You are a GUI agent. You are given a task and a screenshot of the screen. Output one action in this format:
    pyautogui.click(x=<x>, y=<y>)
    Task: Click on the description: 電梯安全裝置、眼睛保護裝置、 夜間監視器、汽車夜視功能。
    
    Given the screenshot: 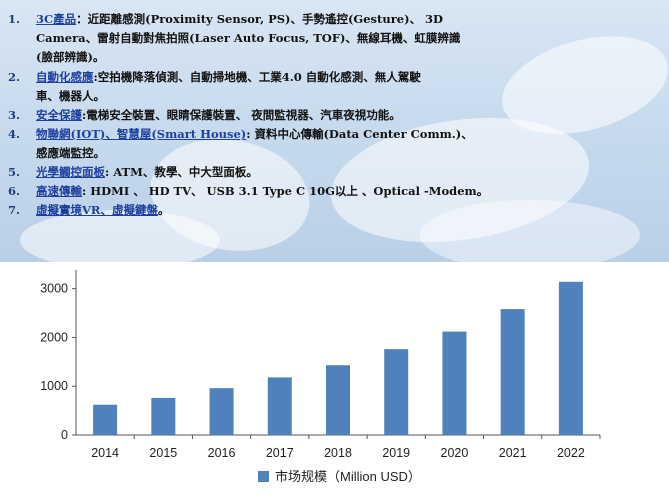 What is the action you would take?
    pyautogui.click(x=243, y=115)
    